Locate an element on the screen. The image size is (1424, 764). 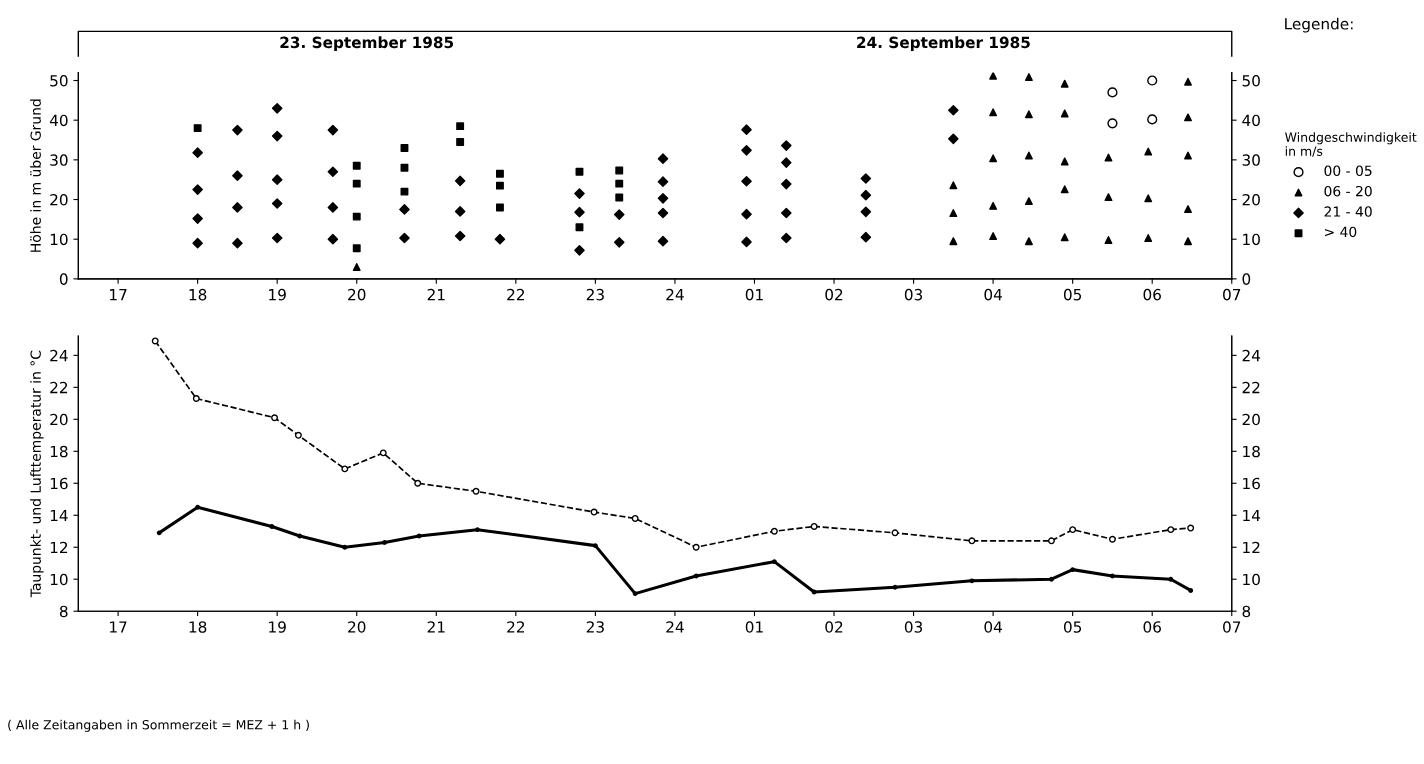
text: ( Alle Zeitangaben in Sommerzeit = MEZ + 1 h ) is located at coordinates (158, 725).